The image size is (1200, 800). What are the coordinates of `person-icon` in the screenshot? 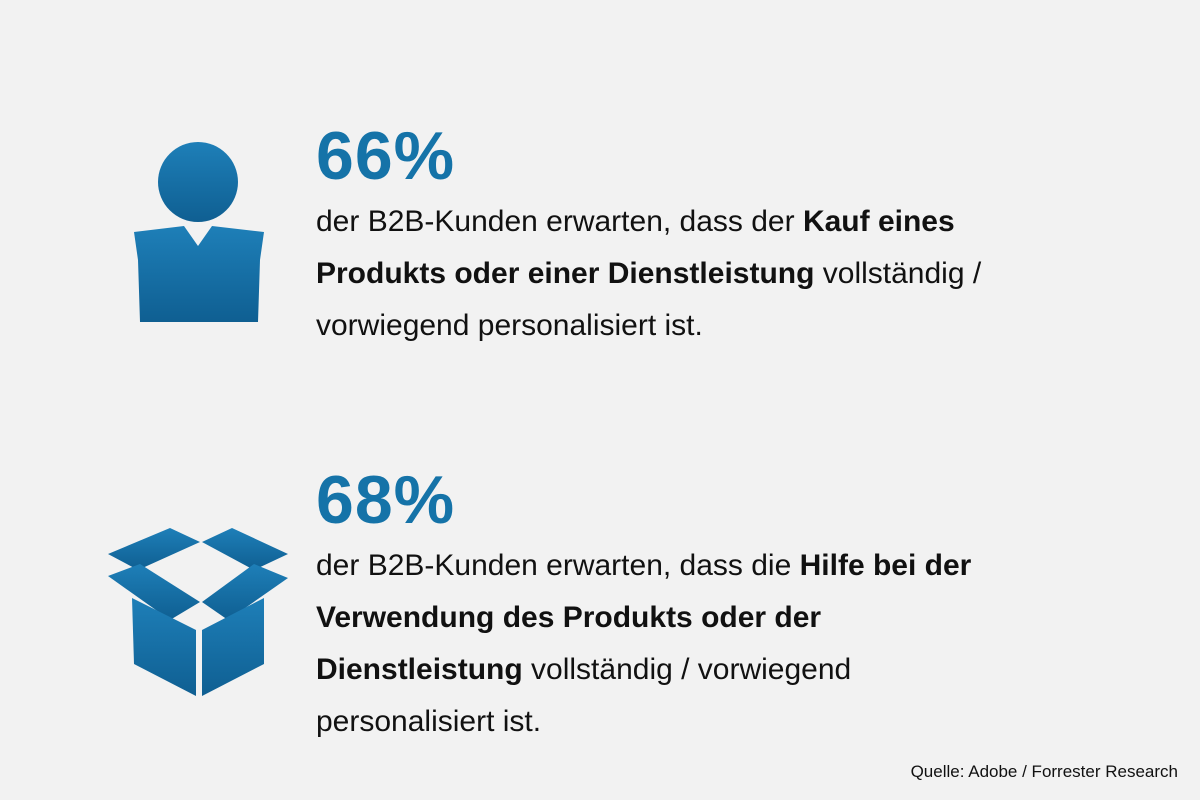 It's located at (198, 231).